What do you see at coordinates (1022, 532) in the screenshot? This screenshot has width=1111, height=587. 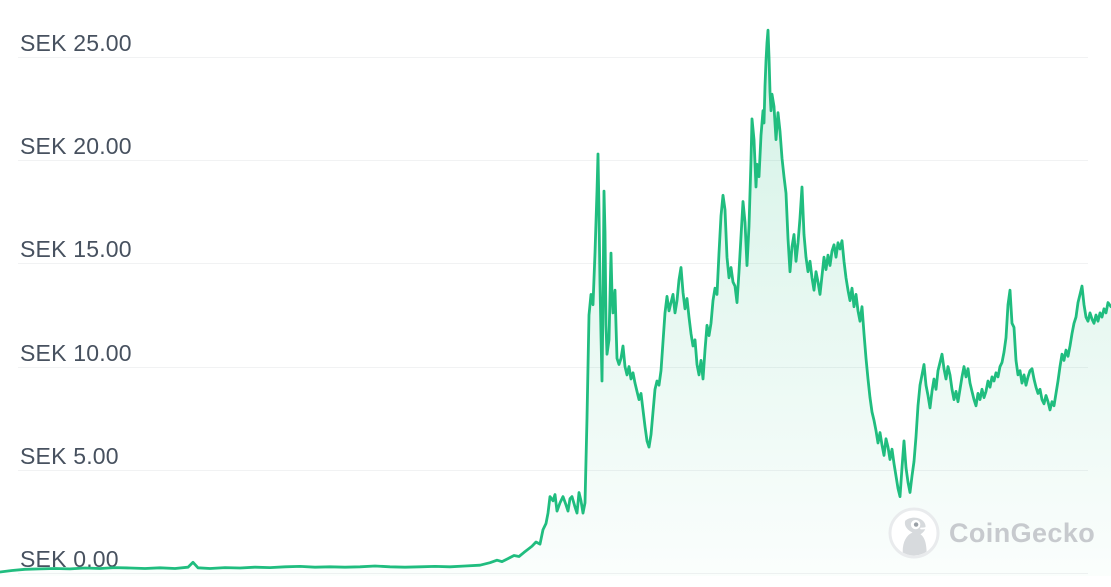 I see `coingecko-watermark-text: CoinGecko` at bounding box center [1022, 532].